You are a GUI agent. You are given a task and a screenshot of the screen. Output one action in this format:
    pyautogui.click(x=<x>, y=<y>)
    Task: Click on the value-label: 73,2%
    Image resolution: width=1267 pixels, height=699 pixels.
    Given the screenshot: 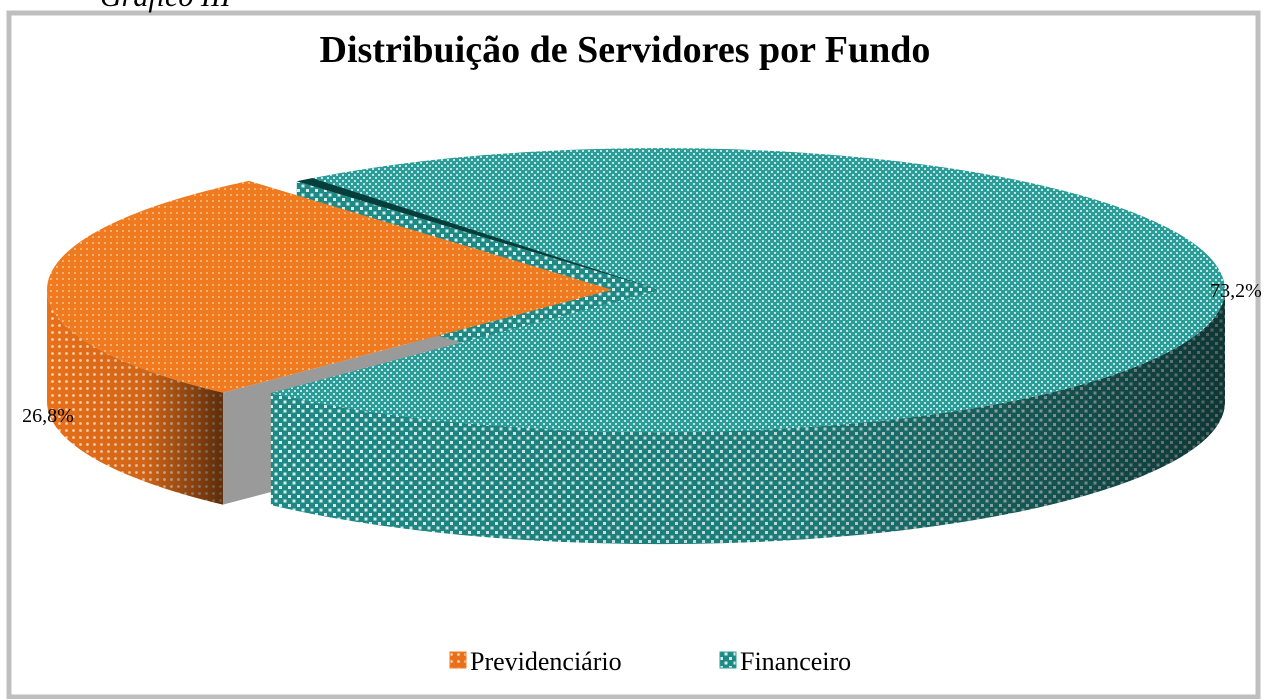 What is the action you would take?
    pyautogui.click(x=1236, y=291)
    